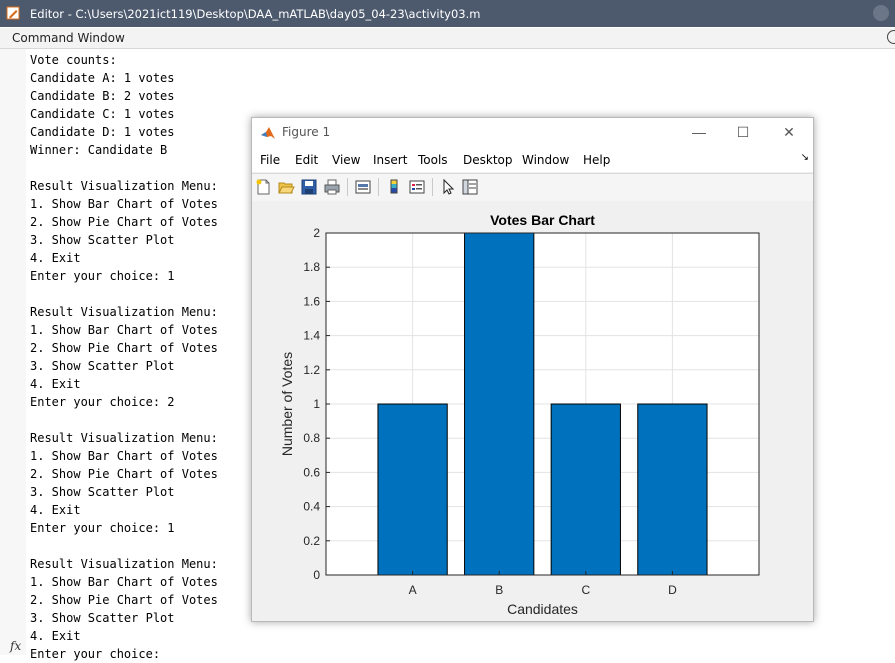 The image size is (895, 663). I want to click on y-tick-label: 0, so click(316, 575).